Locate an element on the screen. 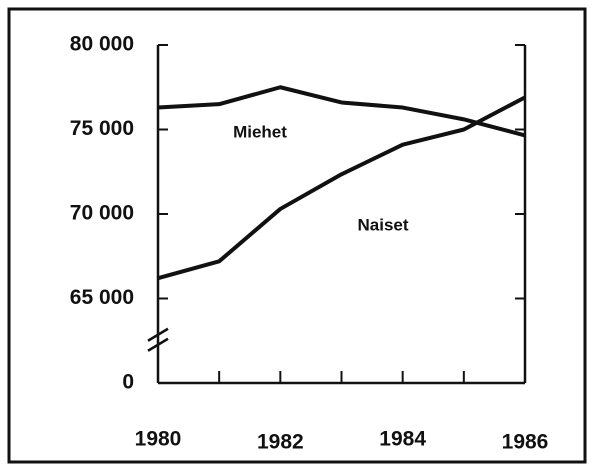  x-tick-label: 1986 is located at coordinates (525, 442).